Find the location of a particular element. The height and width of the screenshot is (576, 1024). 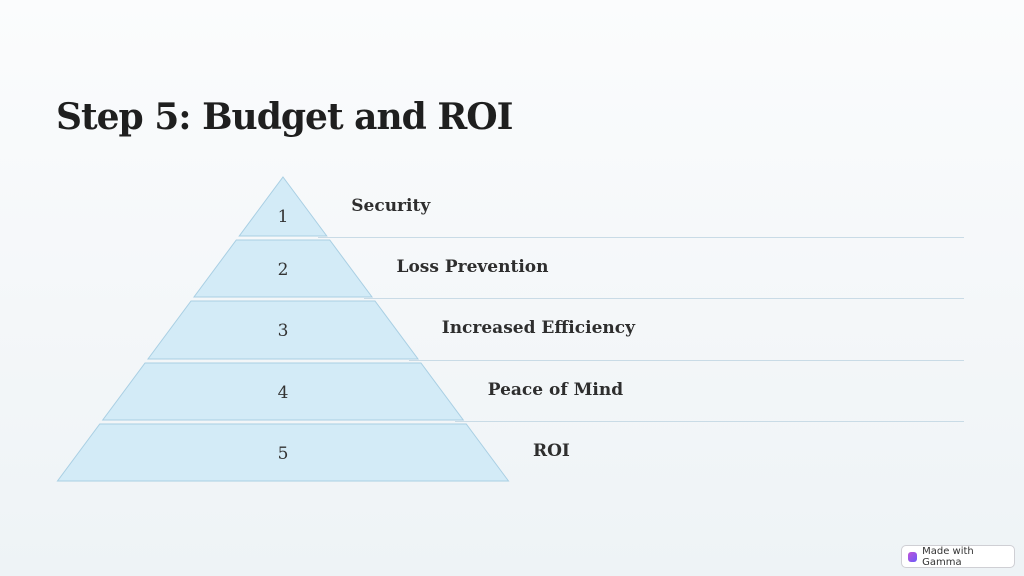

pyramid-level-number: 4 is located at coordinates (283, 392).